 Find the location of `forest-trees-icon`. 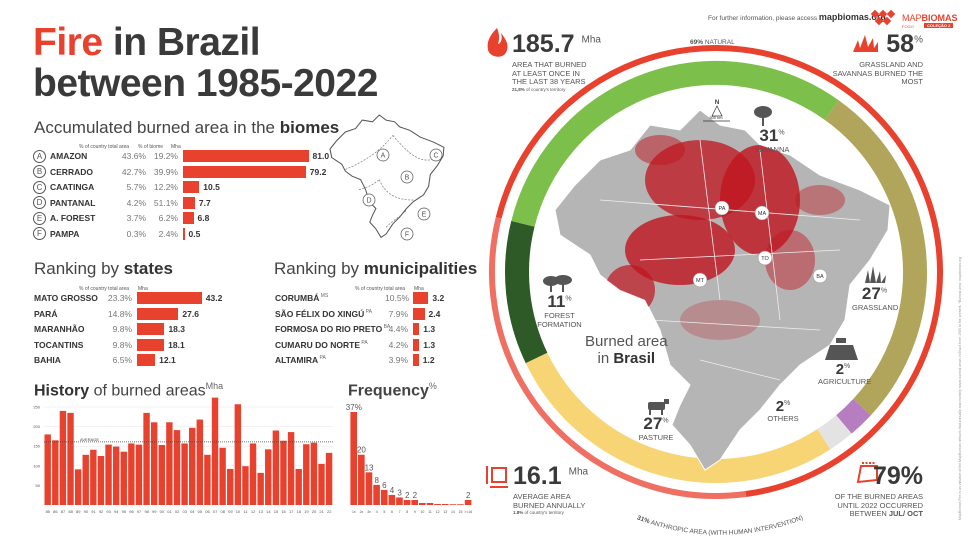

forest-trees-icon is located at coordinates (557, 283).